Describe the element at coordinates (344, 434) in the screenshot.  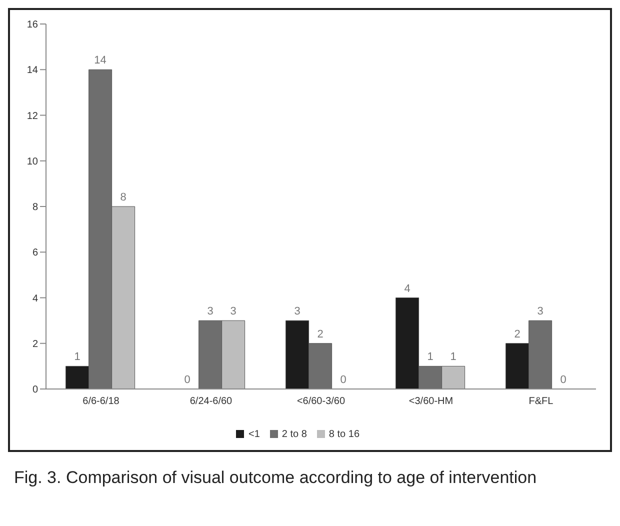
I see `legend-label: 8 to 16` at that location.